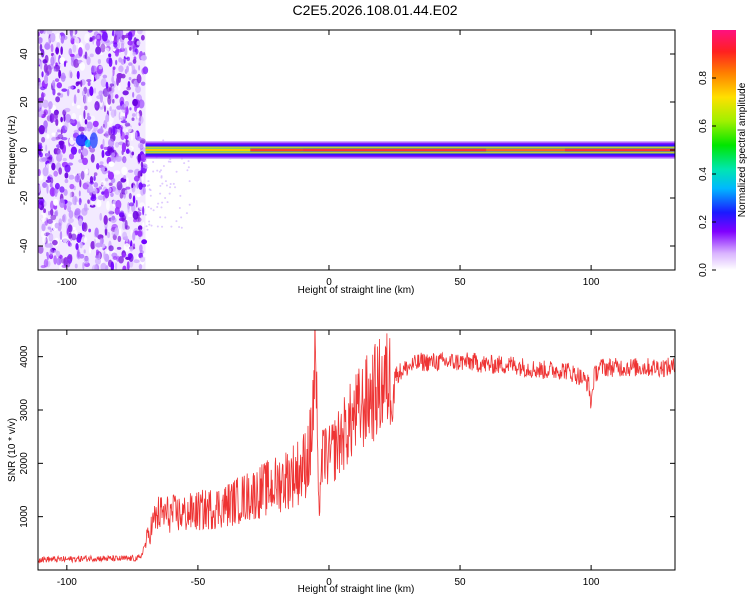  What do you see at coordinates (703, 174) in the screenshot?
I see `colorbar-tick-label: 0.4` at bounding box center [703, 174].